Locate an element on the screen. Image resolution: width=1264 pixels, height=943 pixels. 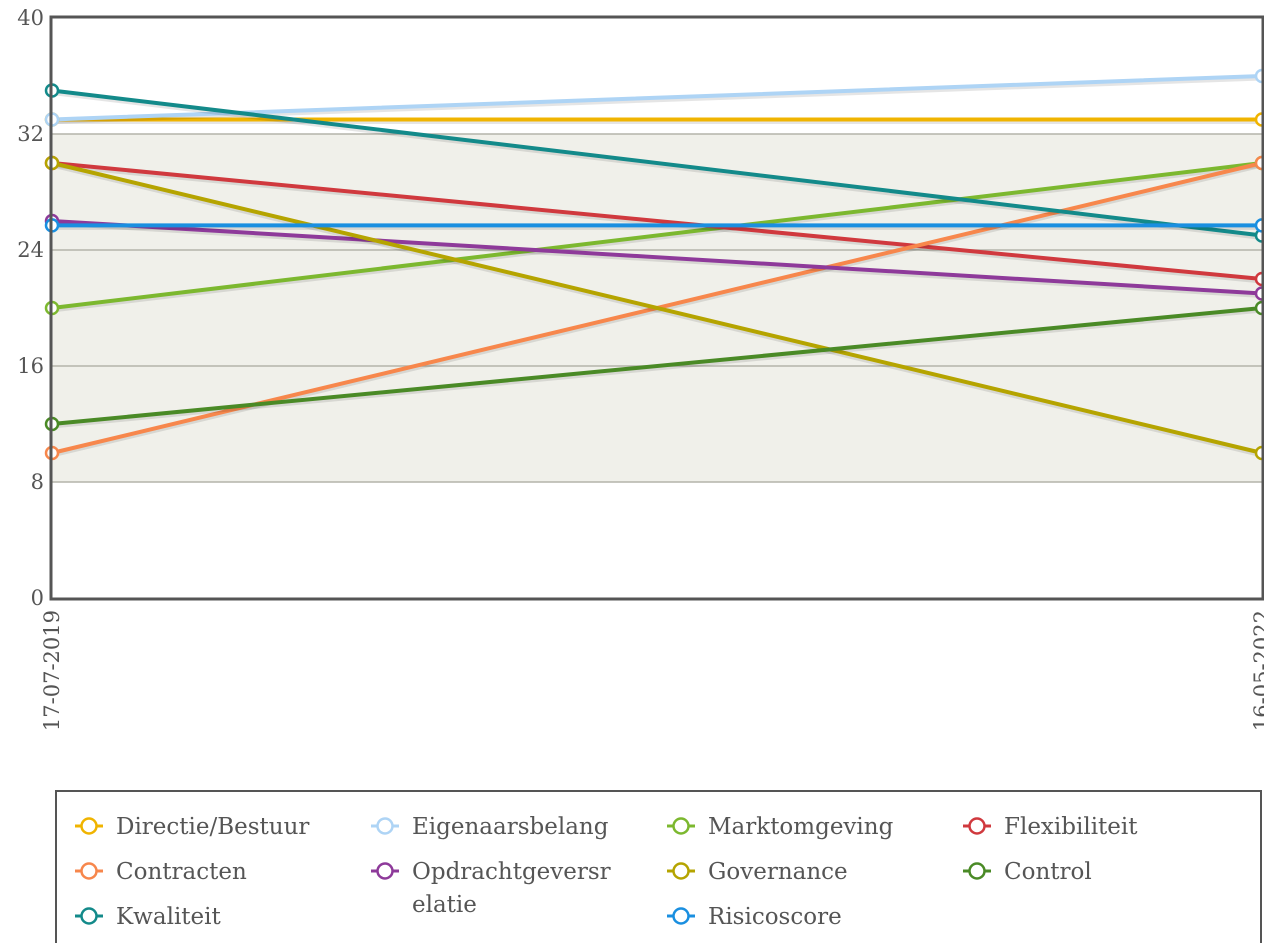
legend-item-kwaliteit: Kwaliteit is located at coordinates (148, 917).